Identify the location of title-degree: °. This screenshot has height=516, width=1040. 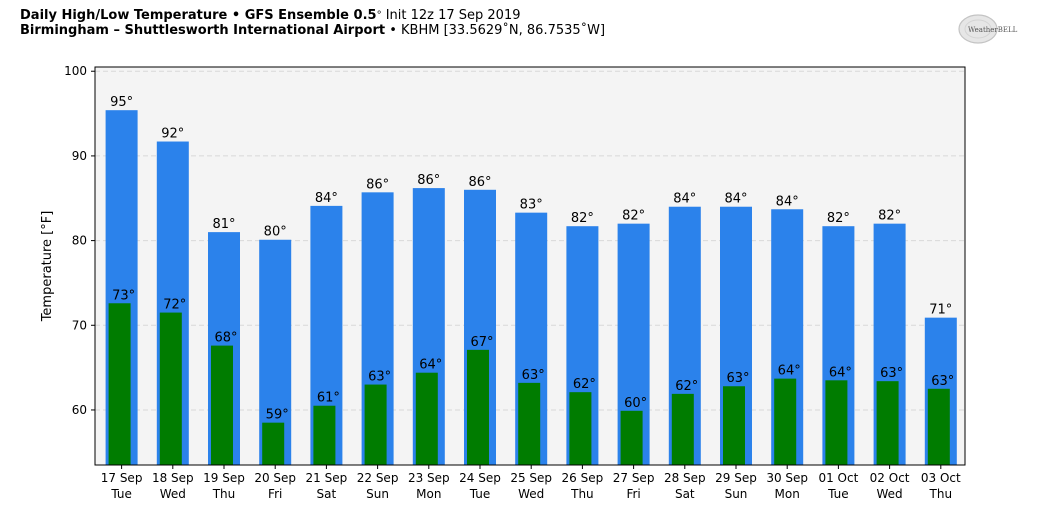
(379, 15).